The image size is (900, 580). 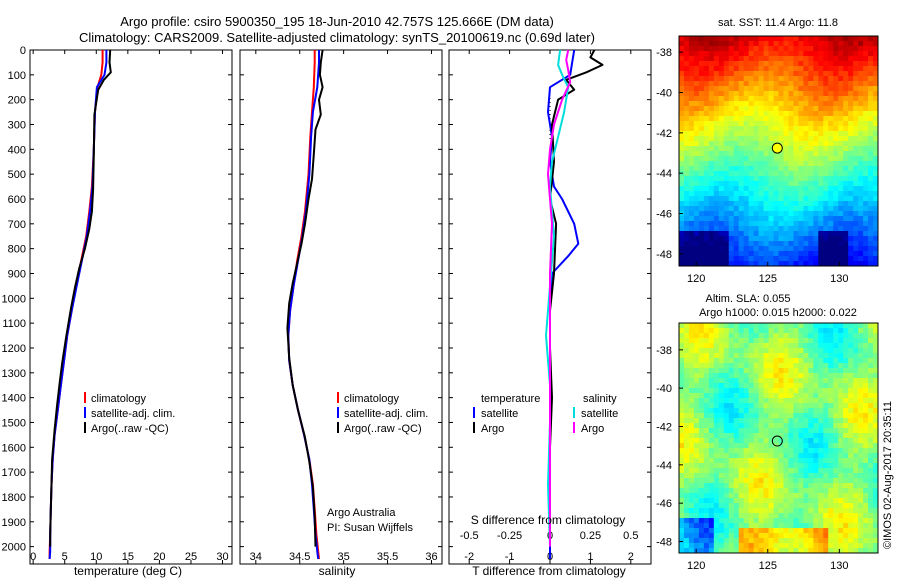 What do you see at coordinates (839, 566) in the screenshot?
I see `lon-tick-label: 130` at bounding box center [839, 566].